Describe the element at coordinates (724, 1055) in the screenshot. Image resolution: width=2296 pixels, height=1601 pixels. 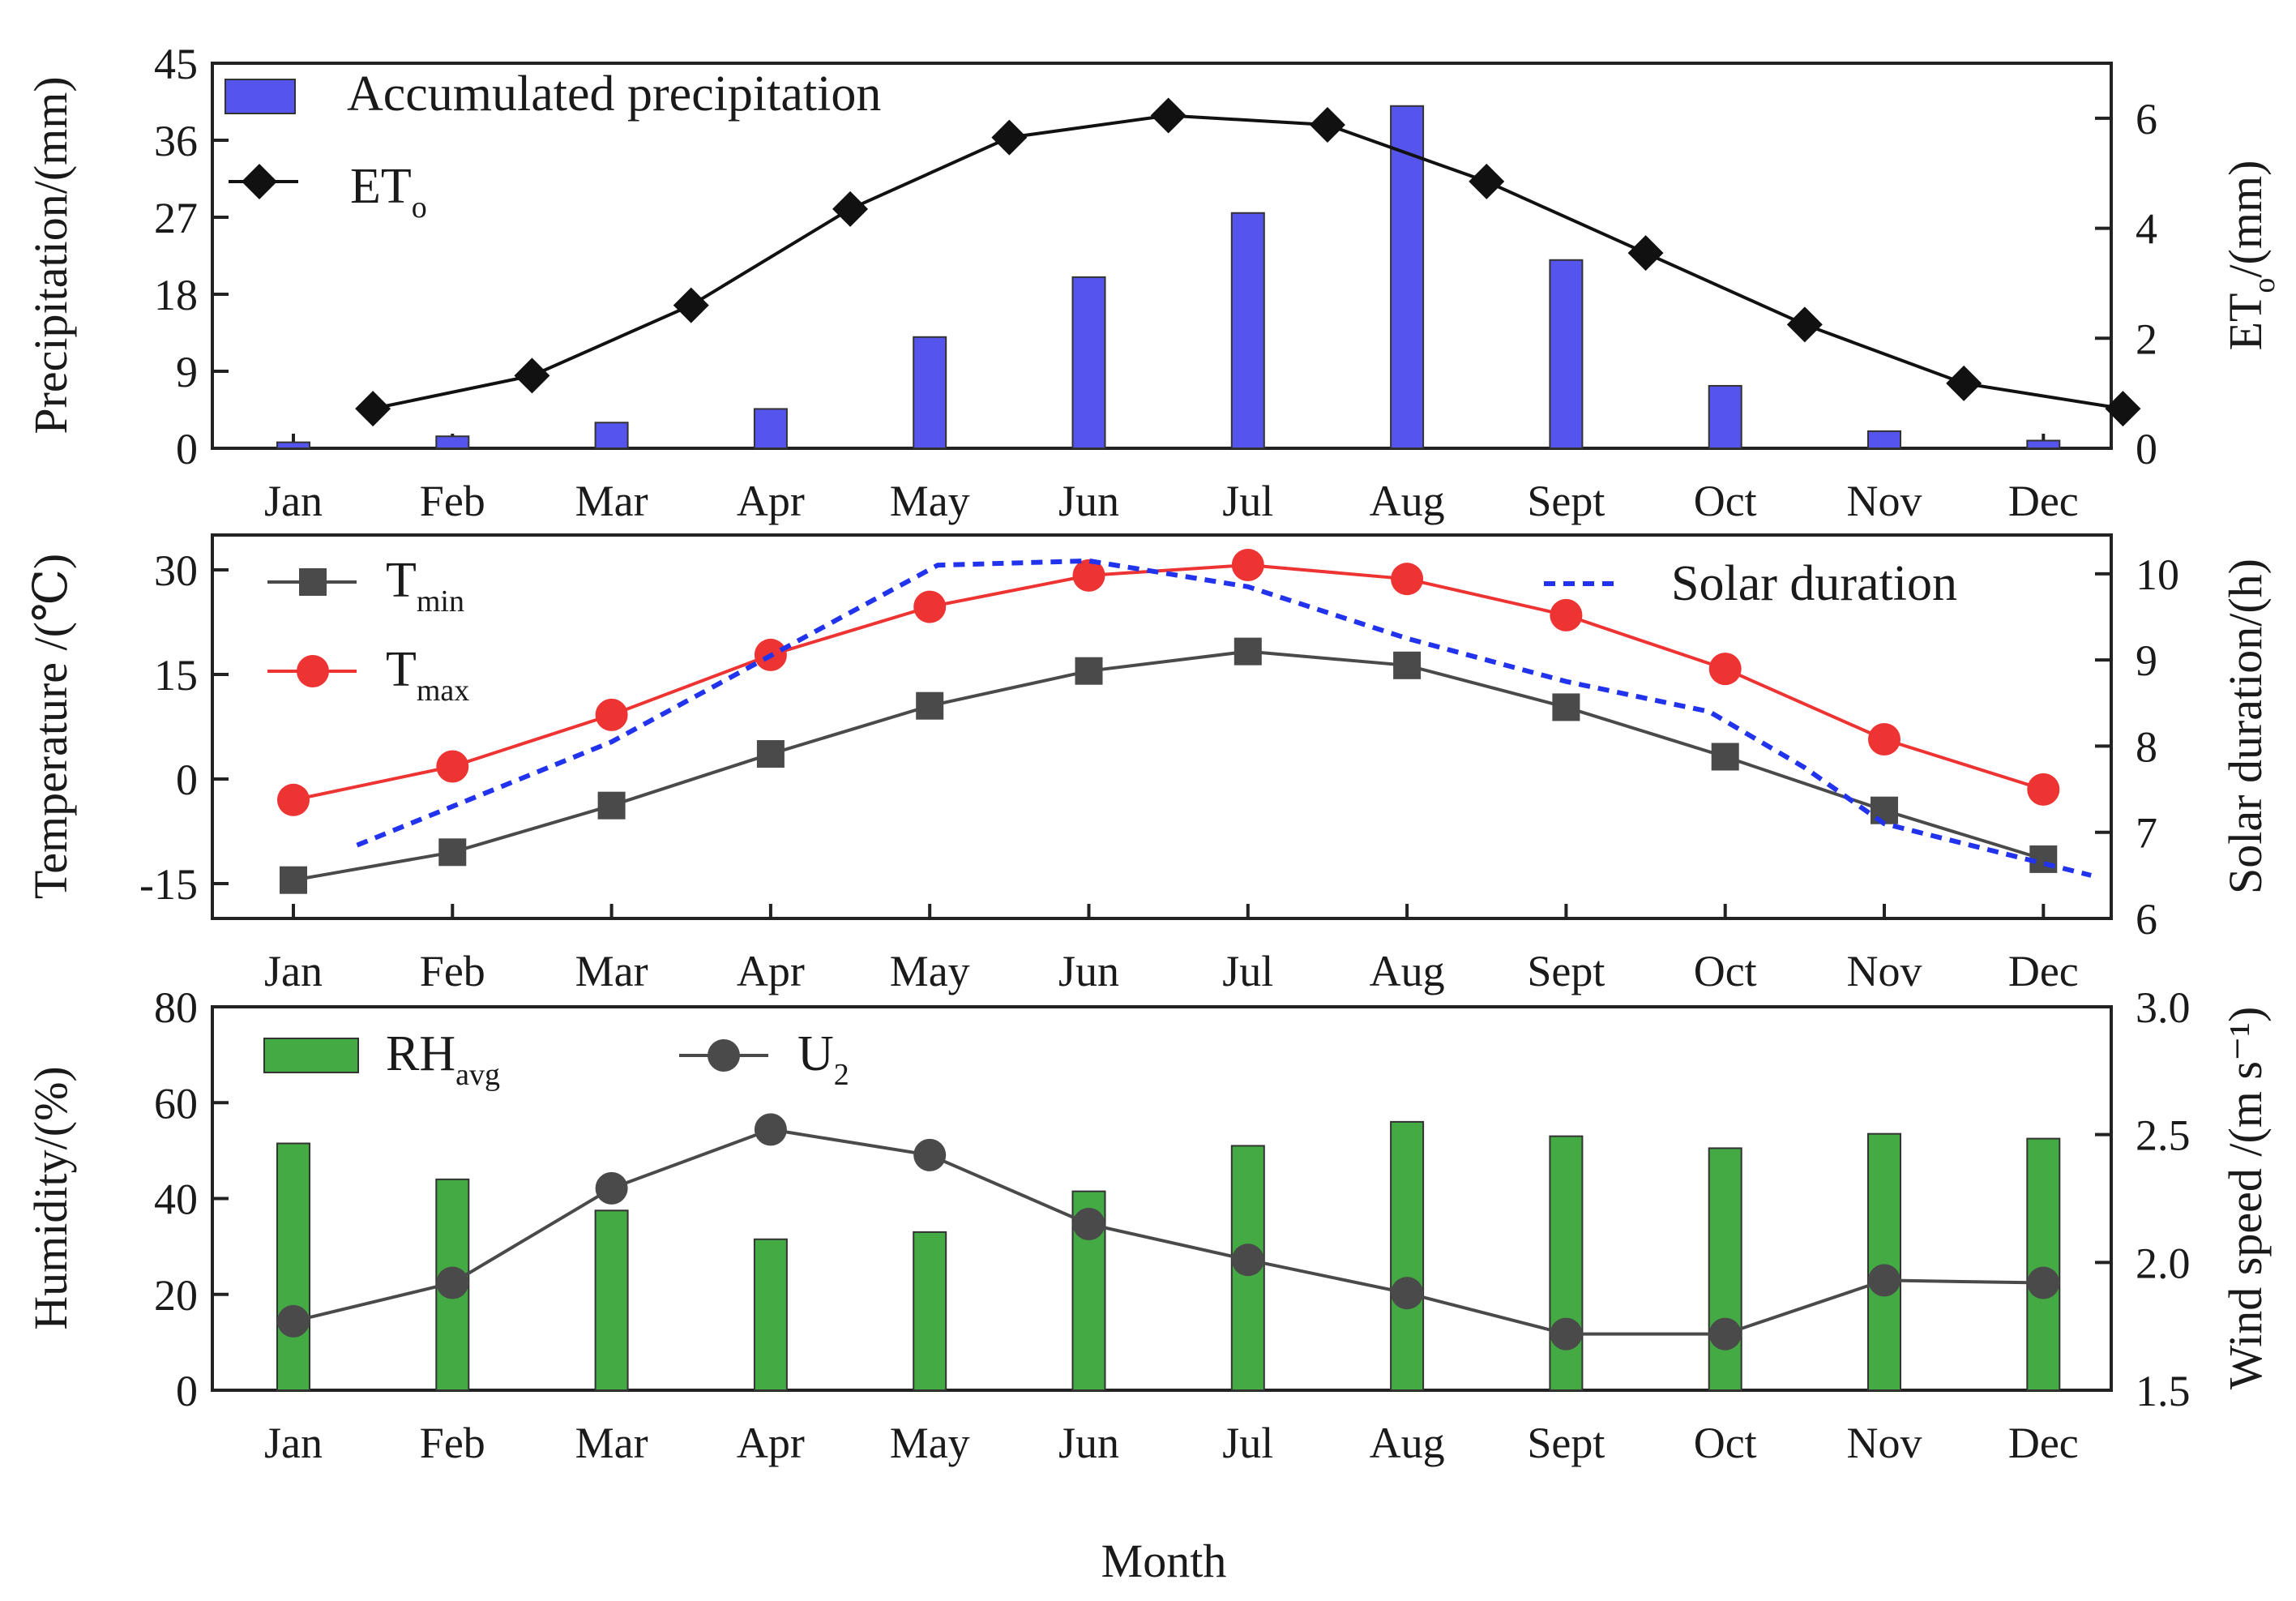
I see `legend-u2-marker` at that location.